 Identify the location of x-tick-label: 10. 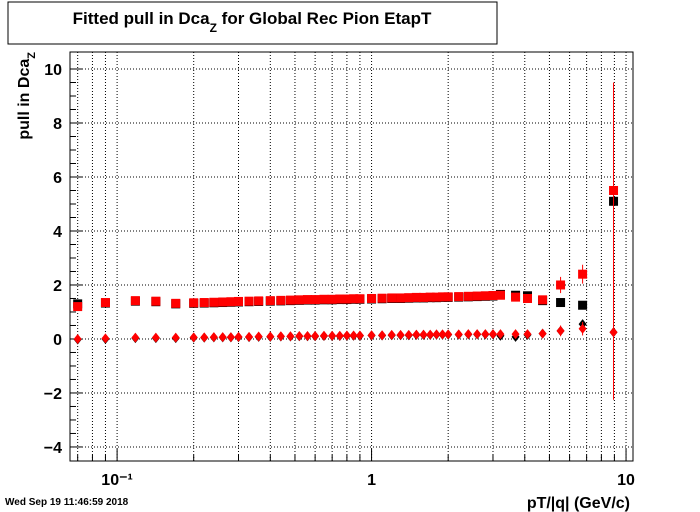
(626, 480).